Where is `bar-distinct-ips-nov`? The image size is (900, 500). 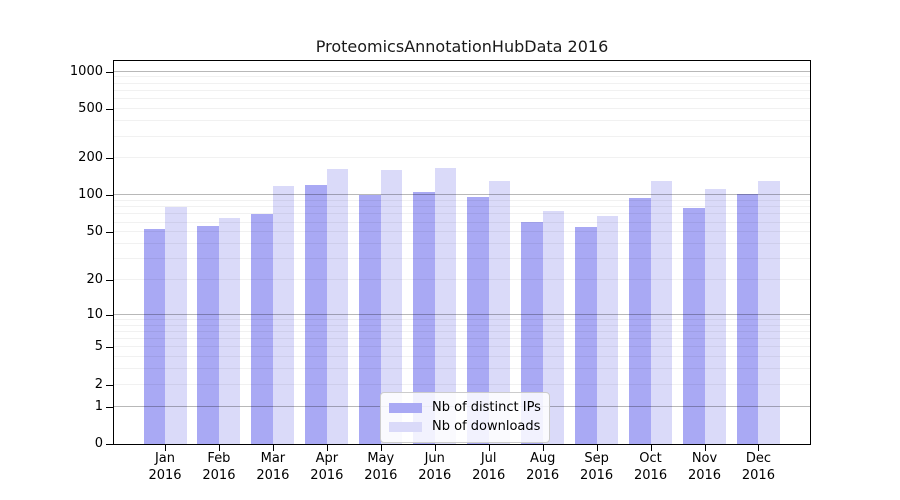
bar-distinct-ips-nov is located at coordinates (694, 325).